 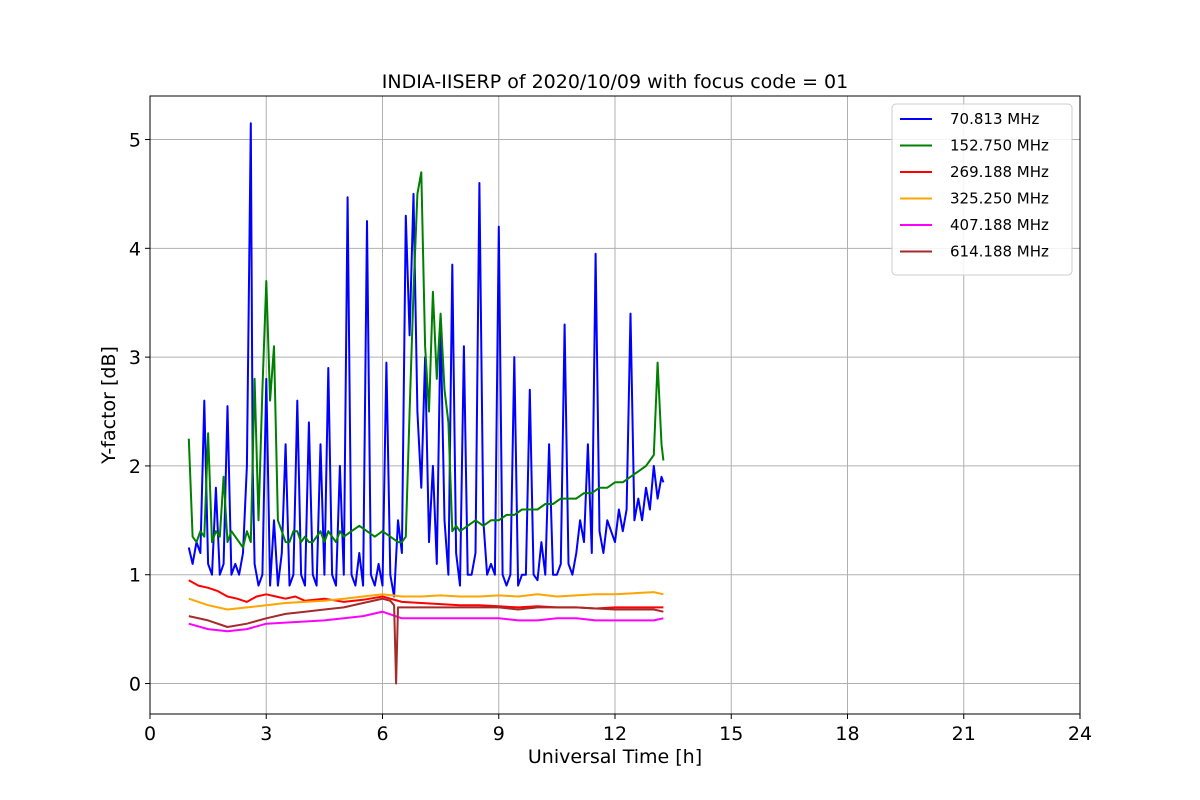 What do you see at coordinates (1080, 734) in the screenshot?
I see `x-tick-label: 24` at bounding box center [1080, 734].